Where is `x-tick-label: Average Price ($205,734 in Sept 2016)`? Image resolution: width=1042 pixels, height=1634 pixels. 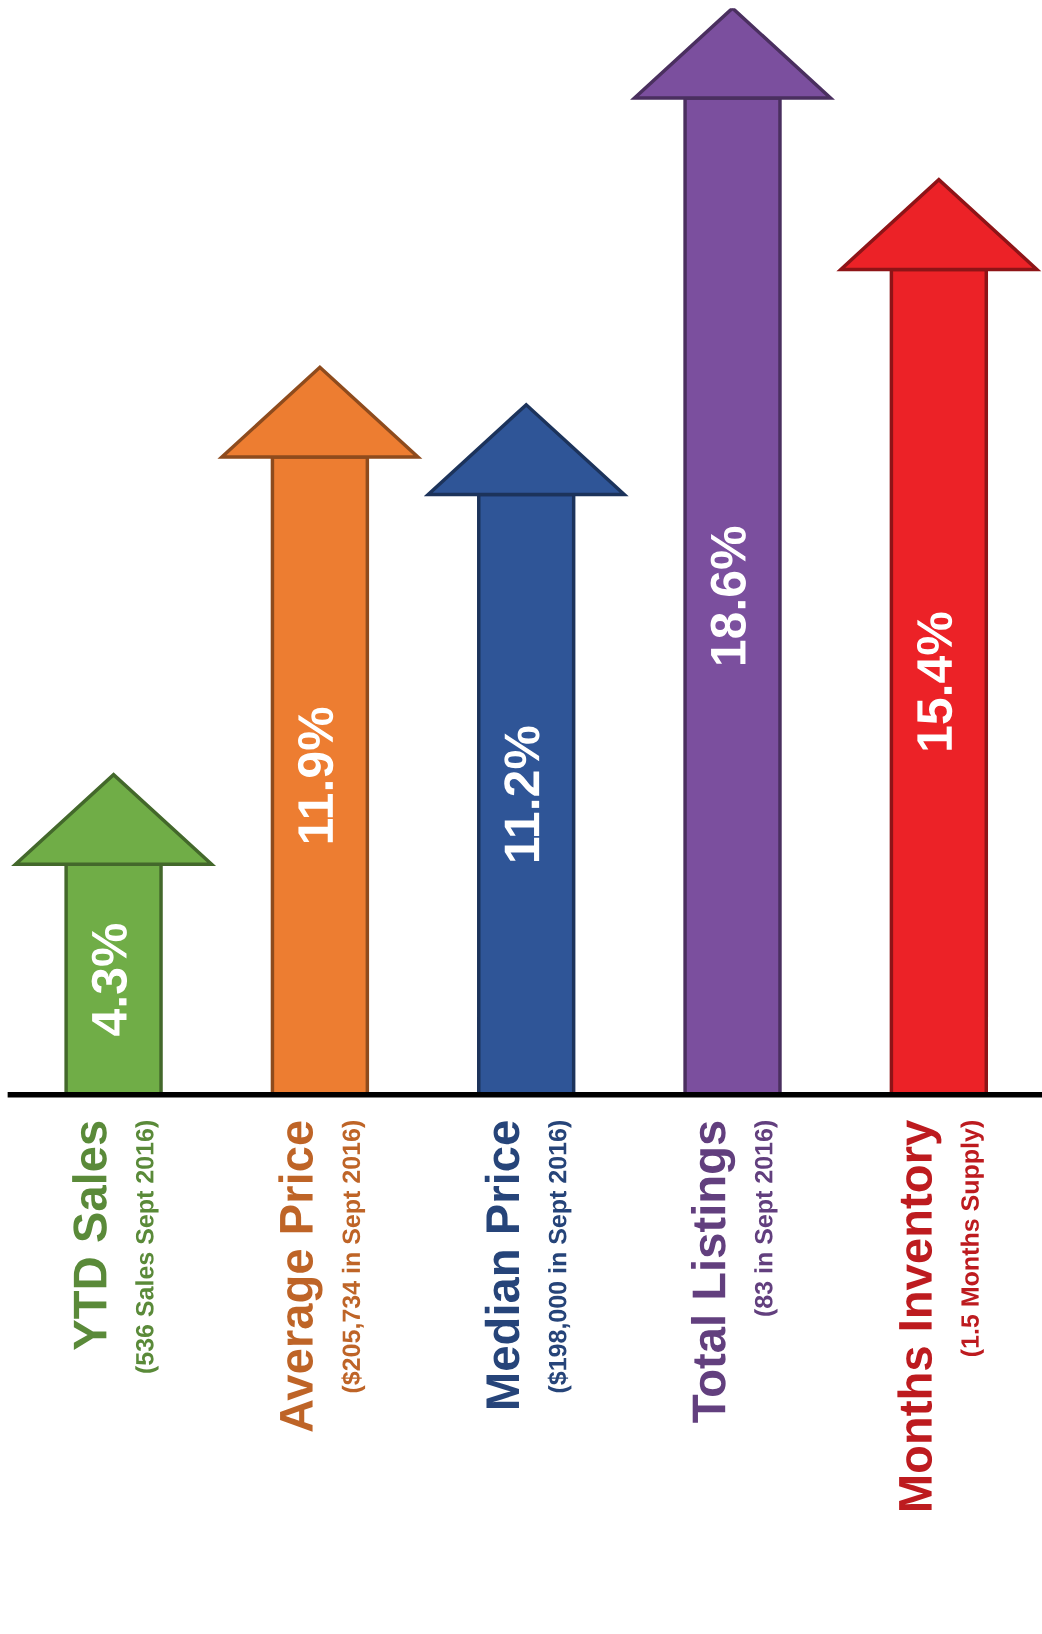 x-tick-label: Average Price ($205,734 in Sept 2016) is located at coordinates (322, 1276).